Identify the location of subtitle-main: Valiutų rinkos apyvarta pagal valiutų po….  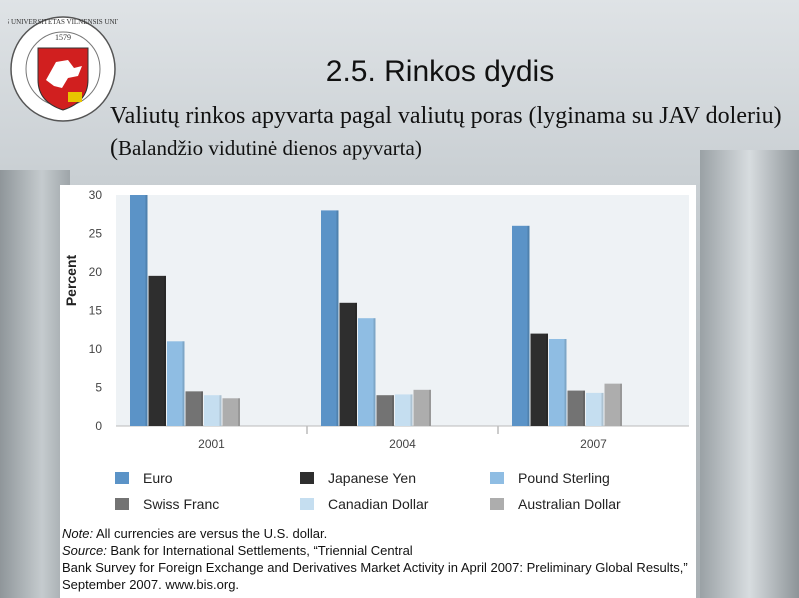
(446, 132).